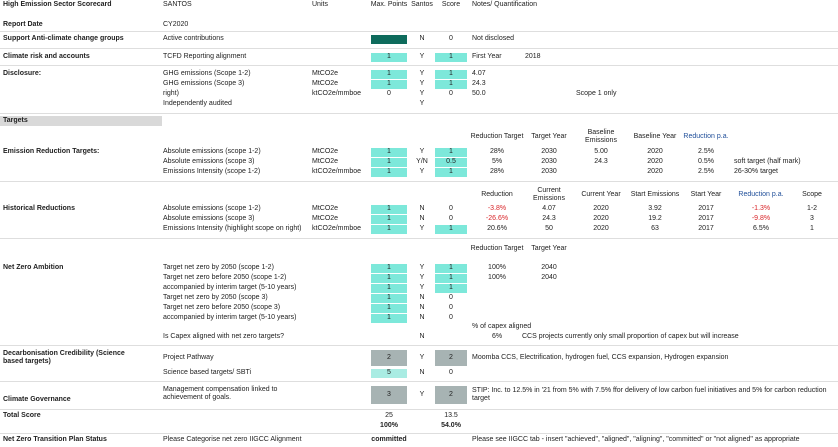 Image resolution: width=838 pixels, height=447 pixels. I want to click on cell-text: 1-2, so click(812, 208).